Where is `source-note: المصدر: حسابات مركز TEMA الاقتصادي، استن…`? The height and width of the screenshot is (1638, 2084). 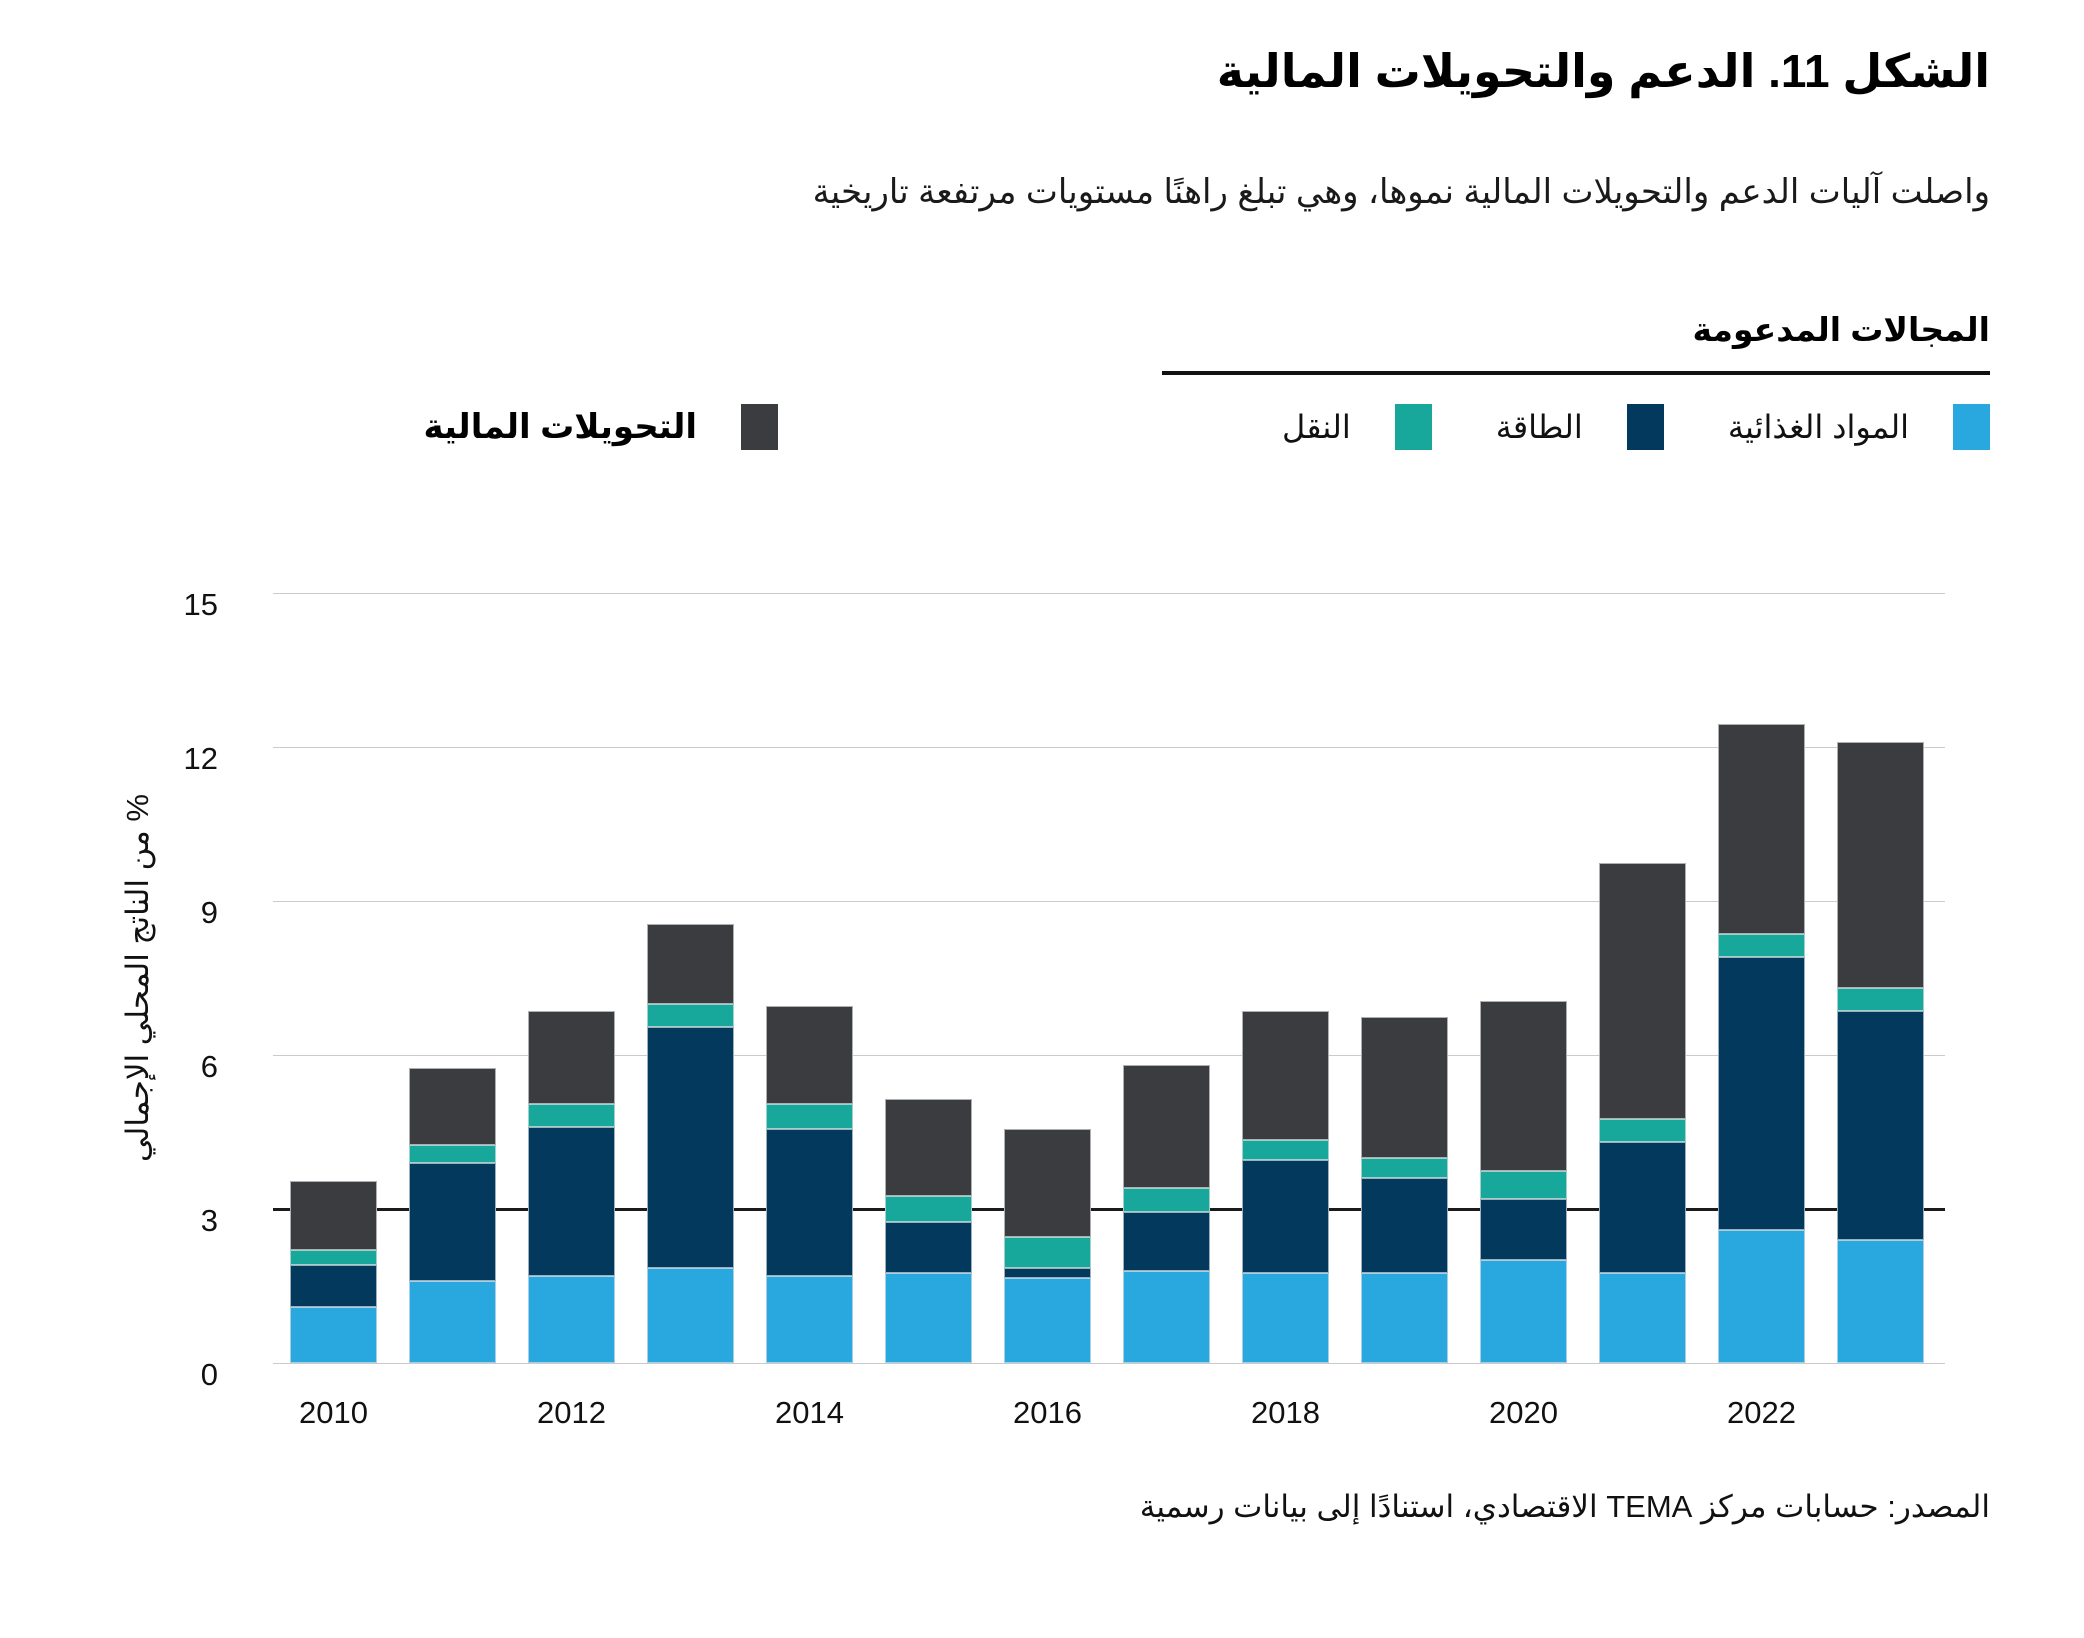
source-note: المصدر: حسابات مركز TEMA الاقتصادي، استن… is located at coordinates (1564, 1506).